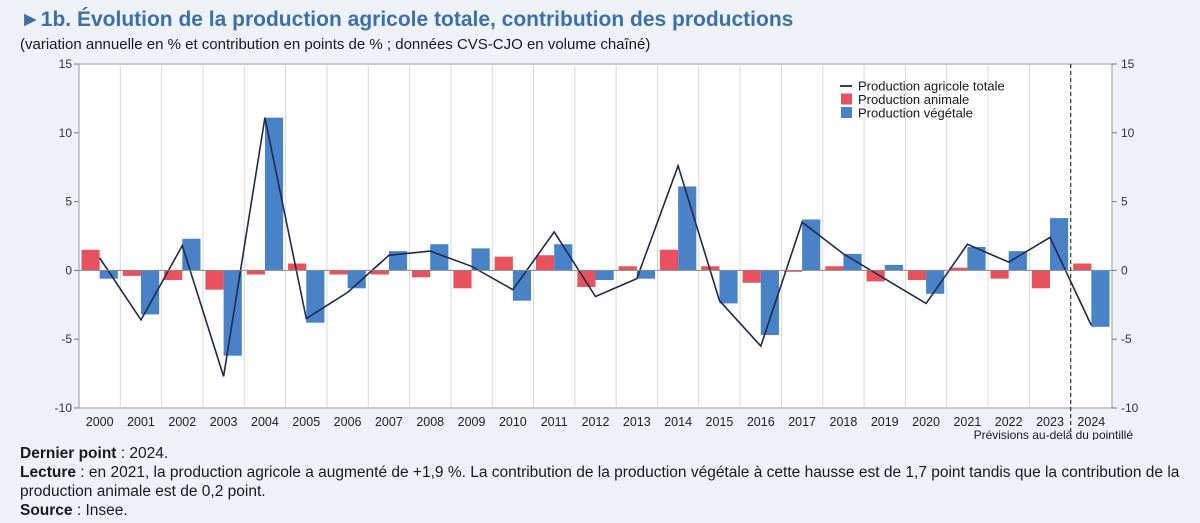 The width and height of the screenshot is (1200, 523). I want to click on legend-item-production-totale: Production agricole totale, so click(931, 86).